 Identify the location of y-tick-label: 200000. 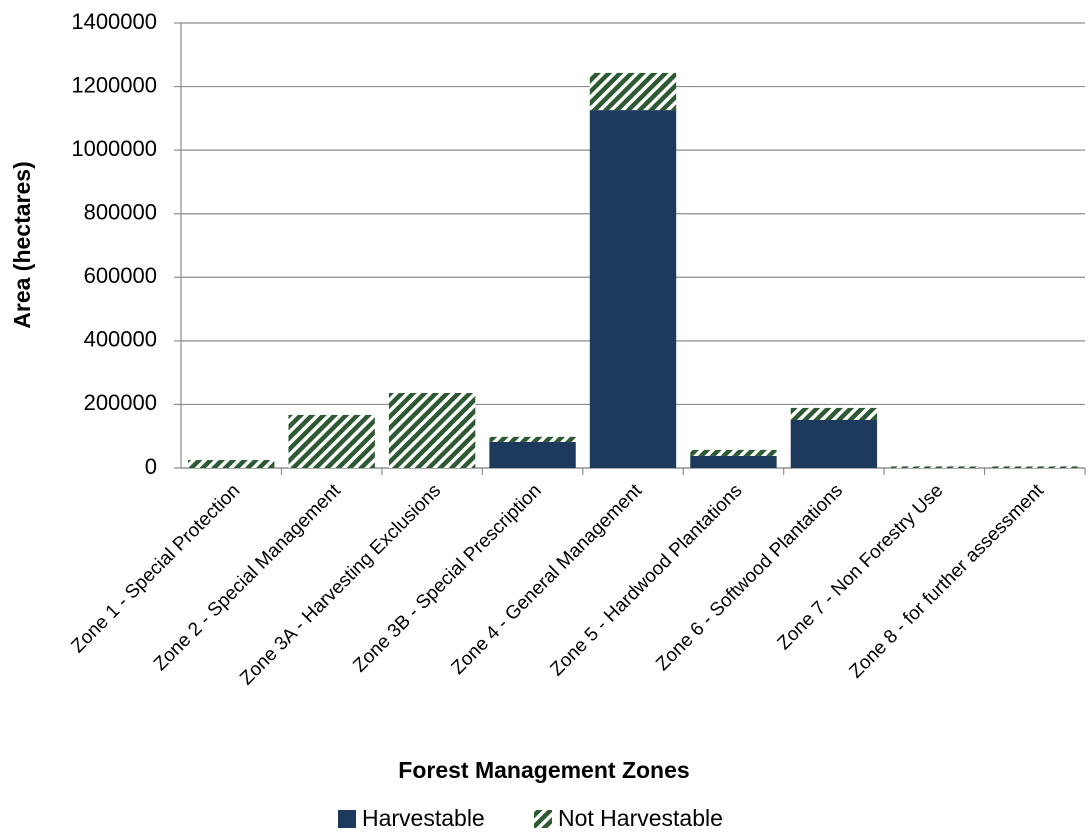
(120, 402).